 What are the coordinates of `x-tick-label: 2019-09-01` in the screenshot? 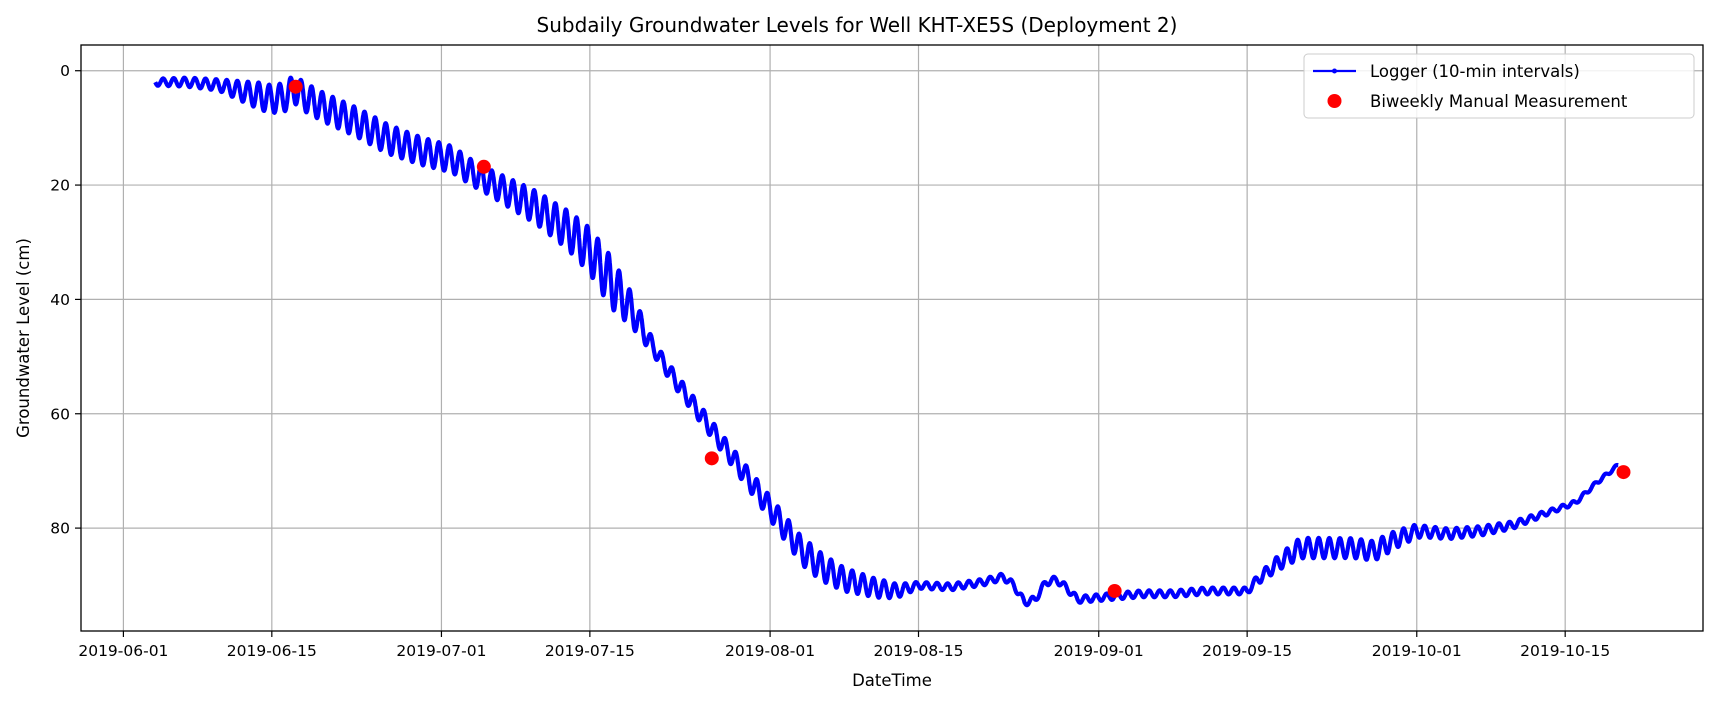 It's located at (1099, 651).